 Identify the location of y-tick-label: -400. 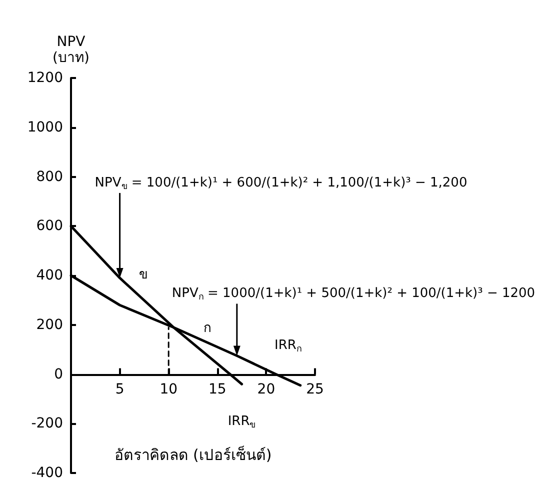
(47, 473).